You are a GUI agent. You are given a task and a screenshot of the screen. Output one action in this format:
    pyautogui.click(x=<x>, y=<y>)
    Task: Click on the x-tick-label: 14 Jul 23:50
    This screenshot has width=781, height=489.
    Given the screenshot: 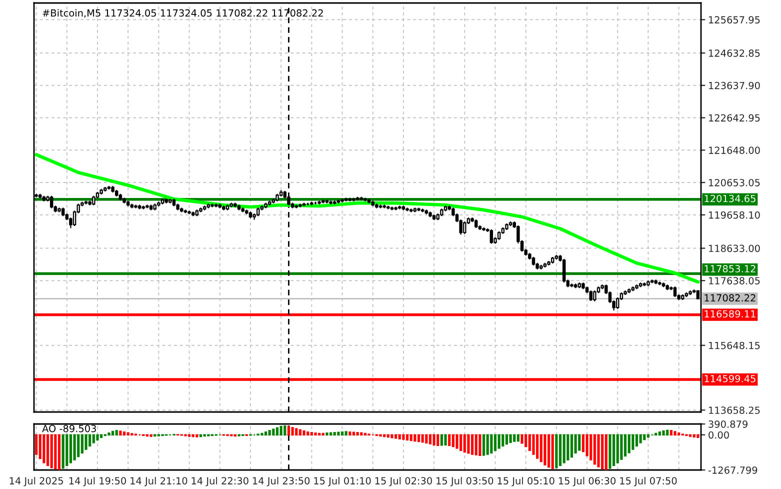 What is the action you would take?
    pyautogui.click(x=281, y=481)
    